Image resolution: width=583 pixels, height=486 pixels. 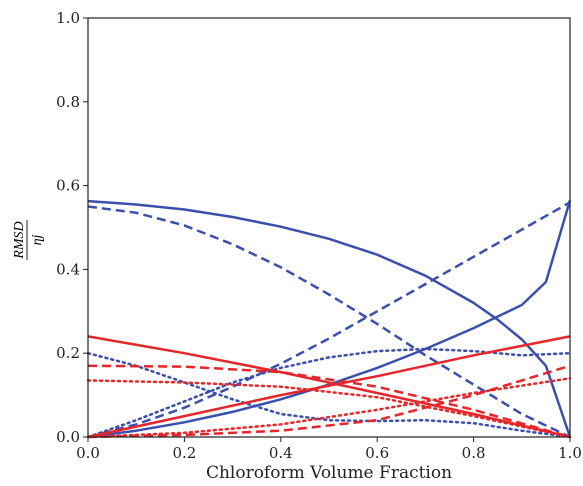 I want to click on series-line-9-red-dashed, so click(x=329, y=401).